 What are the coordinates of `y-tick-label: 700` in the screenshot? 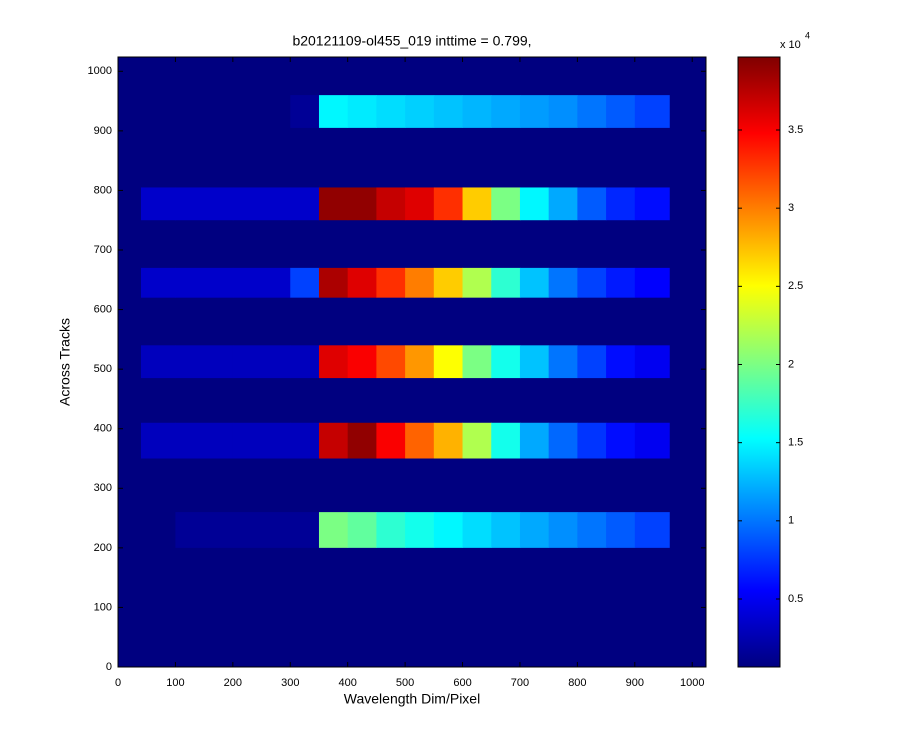 It's located at (103, 250).